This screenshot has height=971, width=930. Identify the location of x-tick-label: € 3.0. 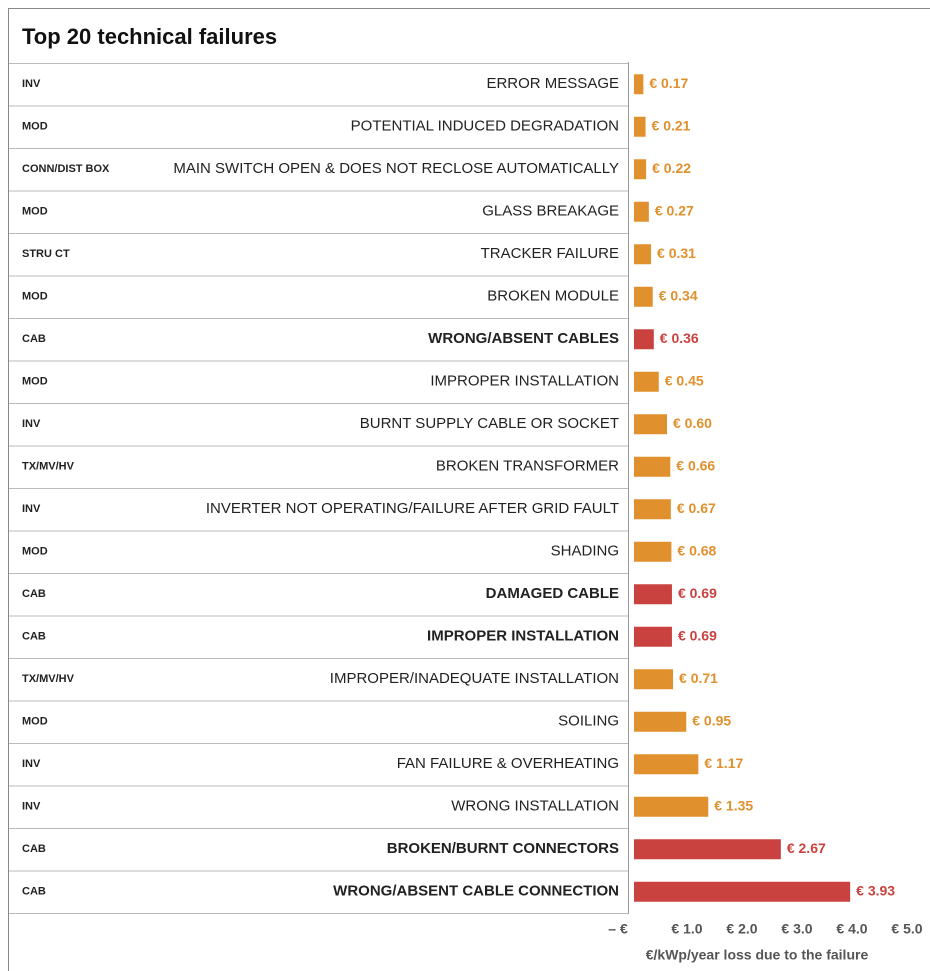
(796, 929).